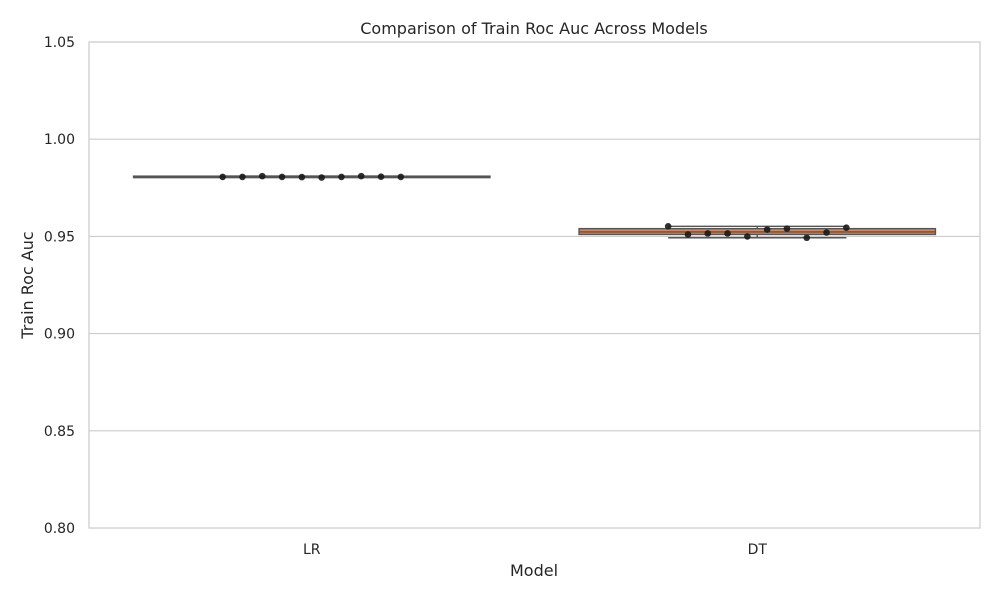 The image size is (1000, 600). What do you see at coordinates (59, 529) in the screenshot?
I see `y-tick-label: 0.80` at bounding box center [59, 529].